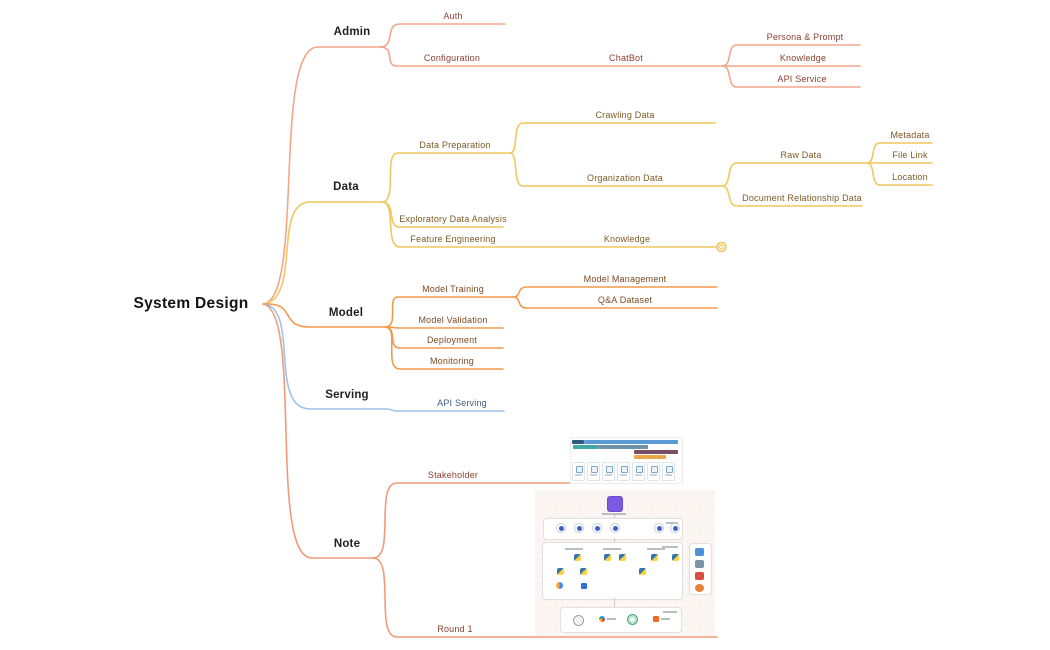  Describe the element at coordinates (453, 16) in the screenshot. I see `node-auth: Auth` at that location.